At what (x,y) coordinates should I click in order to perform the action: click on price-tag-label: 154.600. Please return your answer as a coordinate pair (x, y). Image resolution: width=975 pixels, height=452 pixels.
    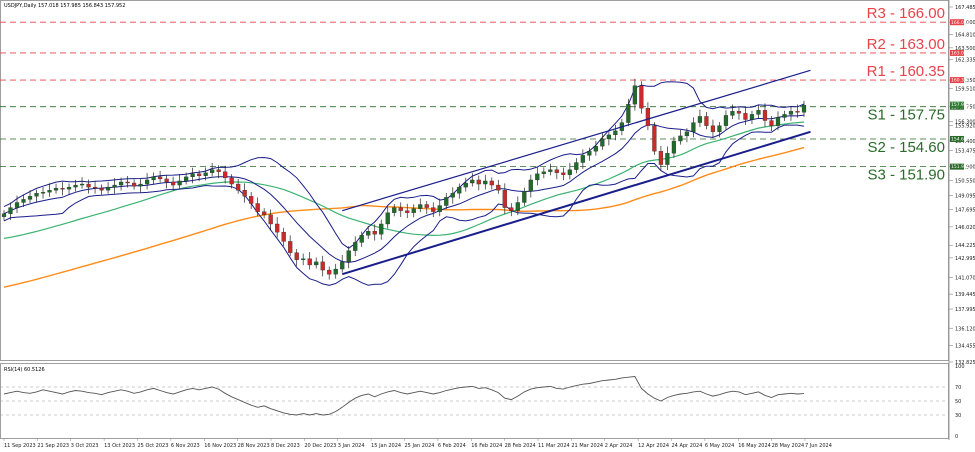
    Looking at the image, I should click on (960, 140).